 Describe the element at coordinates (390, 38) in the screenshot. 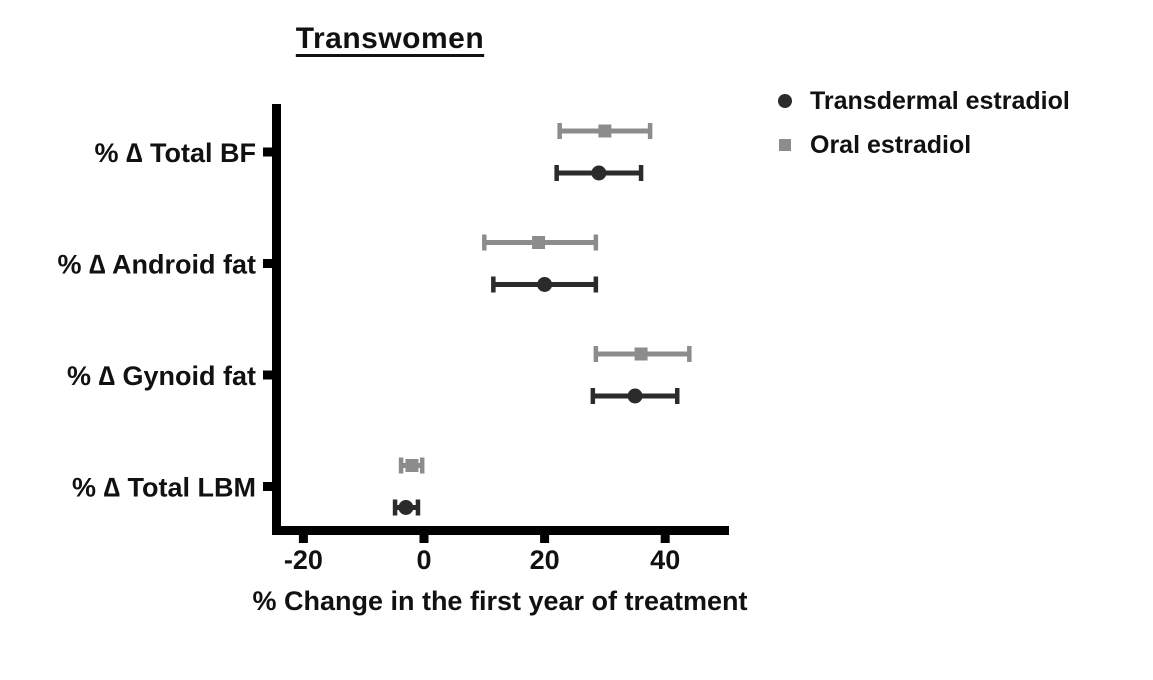

I see `chart-title: Transwomen` at that location.